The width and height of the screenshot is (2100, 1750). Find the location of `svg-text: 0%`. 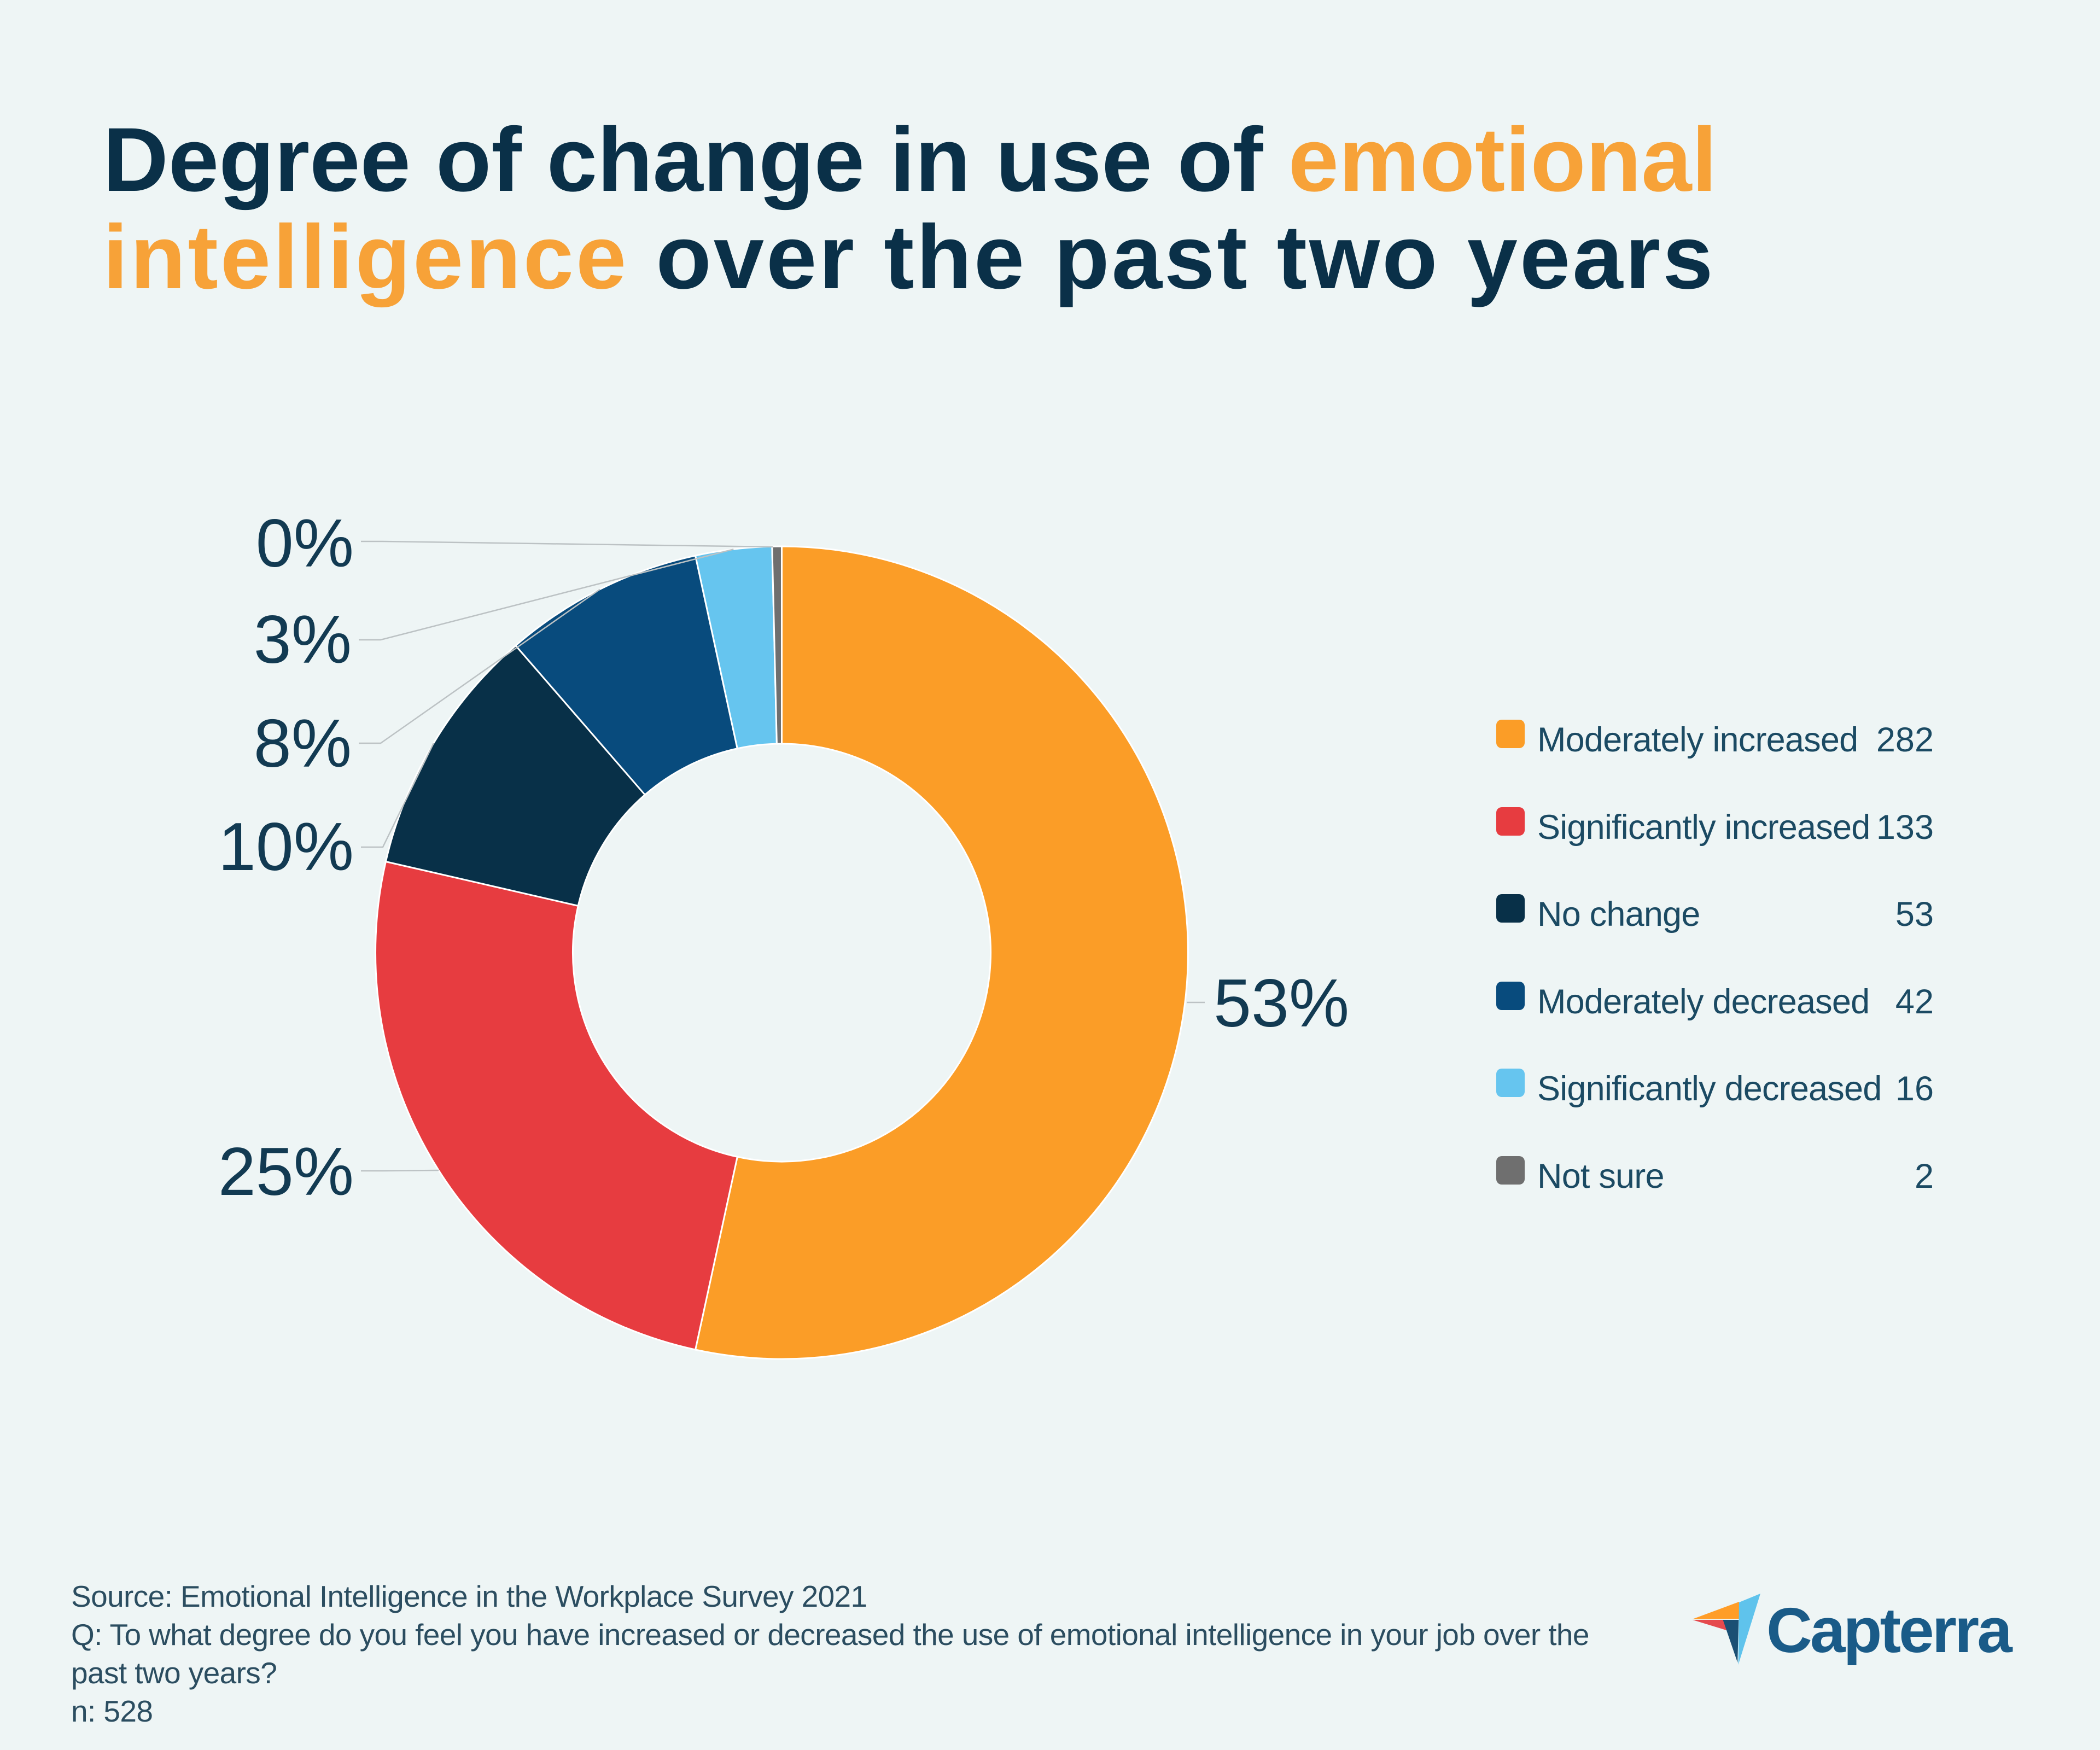

svg-text: 0% is located at coordinates (305, 543).